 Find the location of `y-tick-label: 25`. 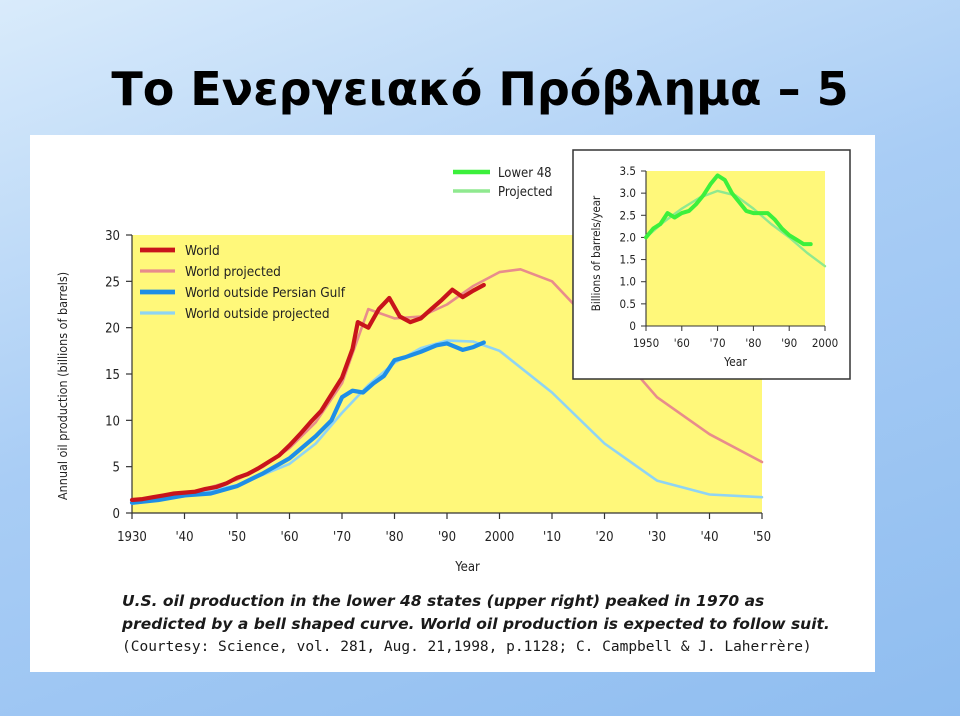

y-tick-label: 25 is located at coordinates (112, 282).